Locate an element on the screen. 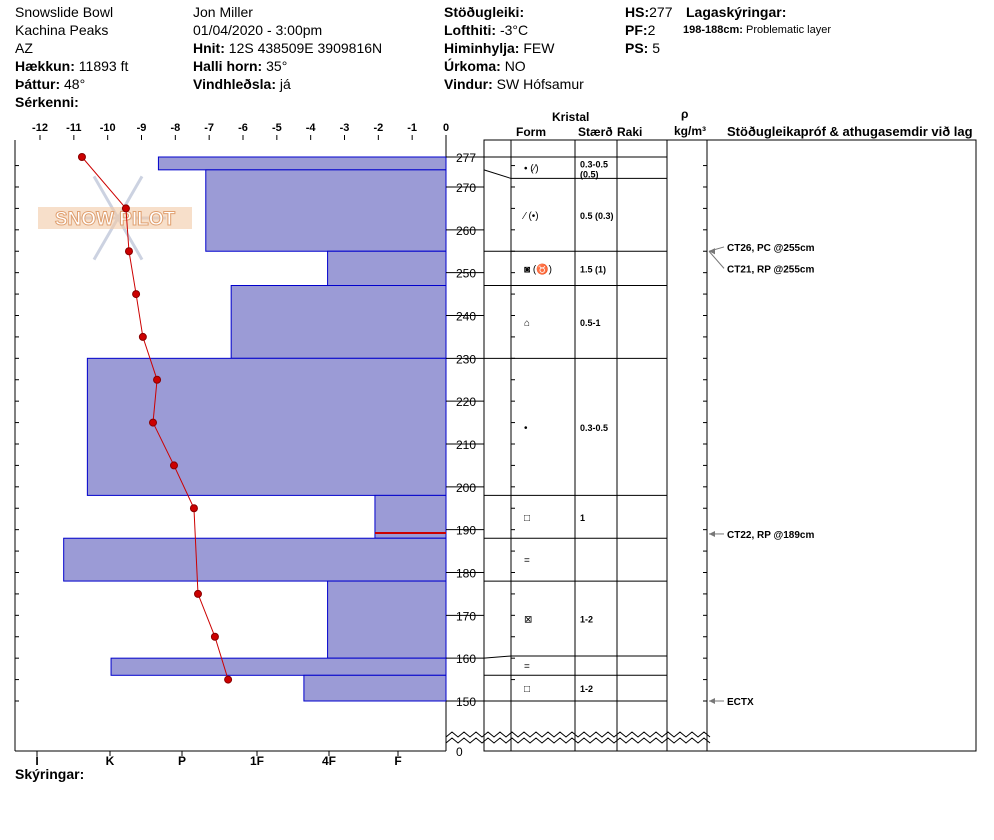 The image size is (994, 840). pf-label: PF: is located at coordinates (636, 30).